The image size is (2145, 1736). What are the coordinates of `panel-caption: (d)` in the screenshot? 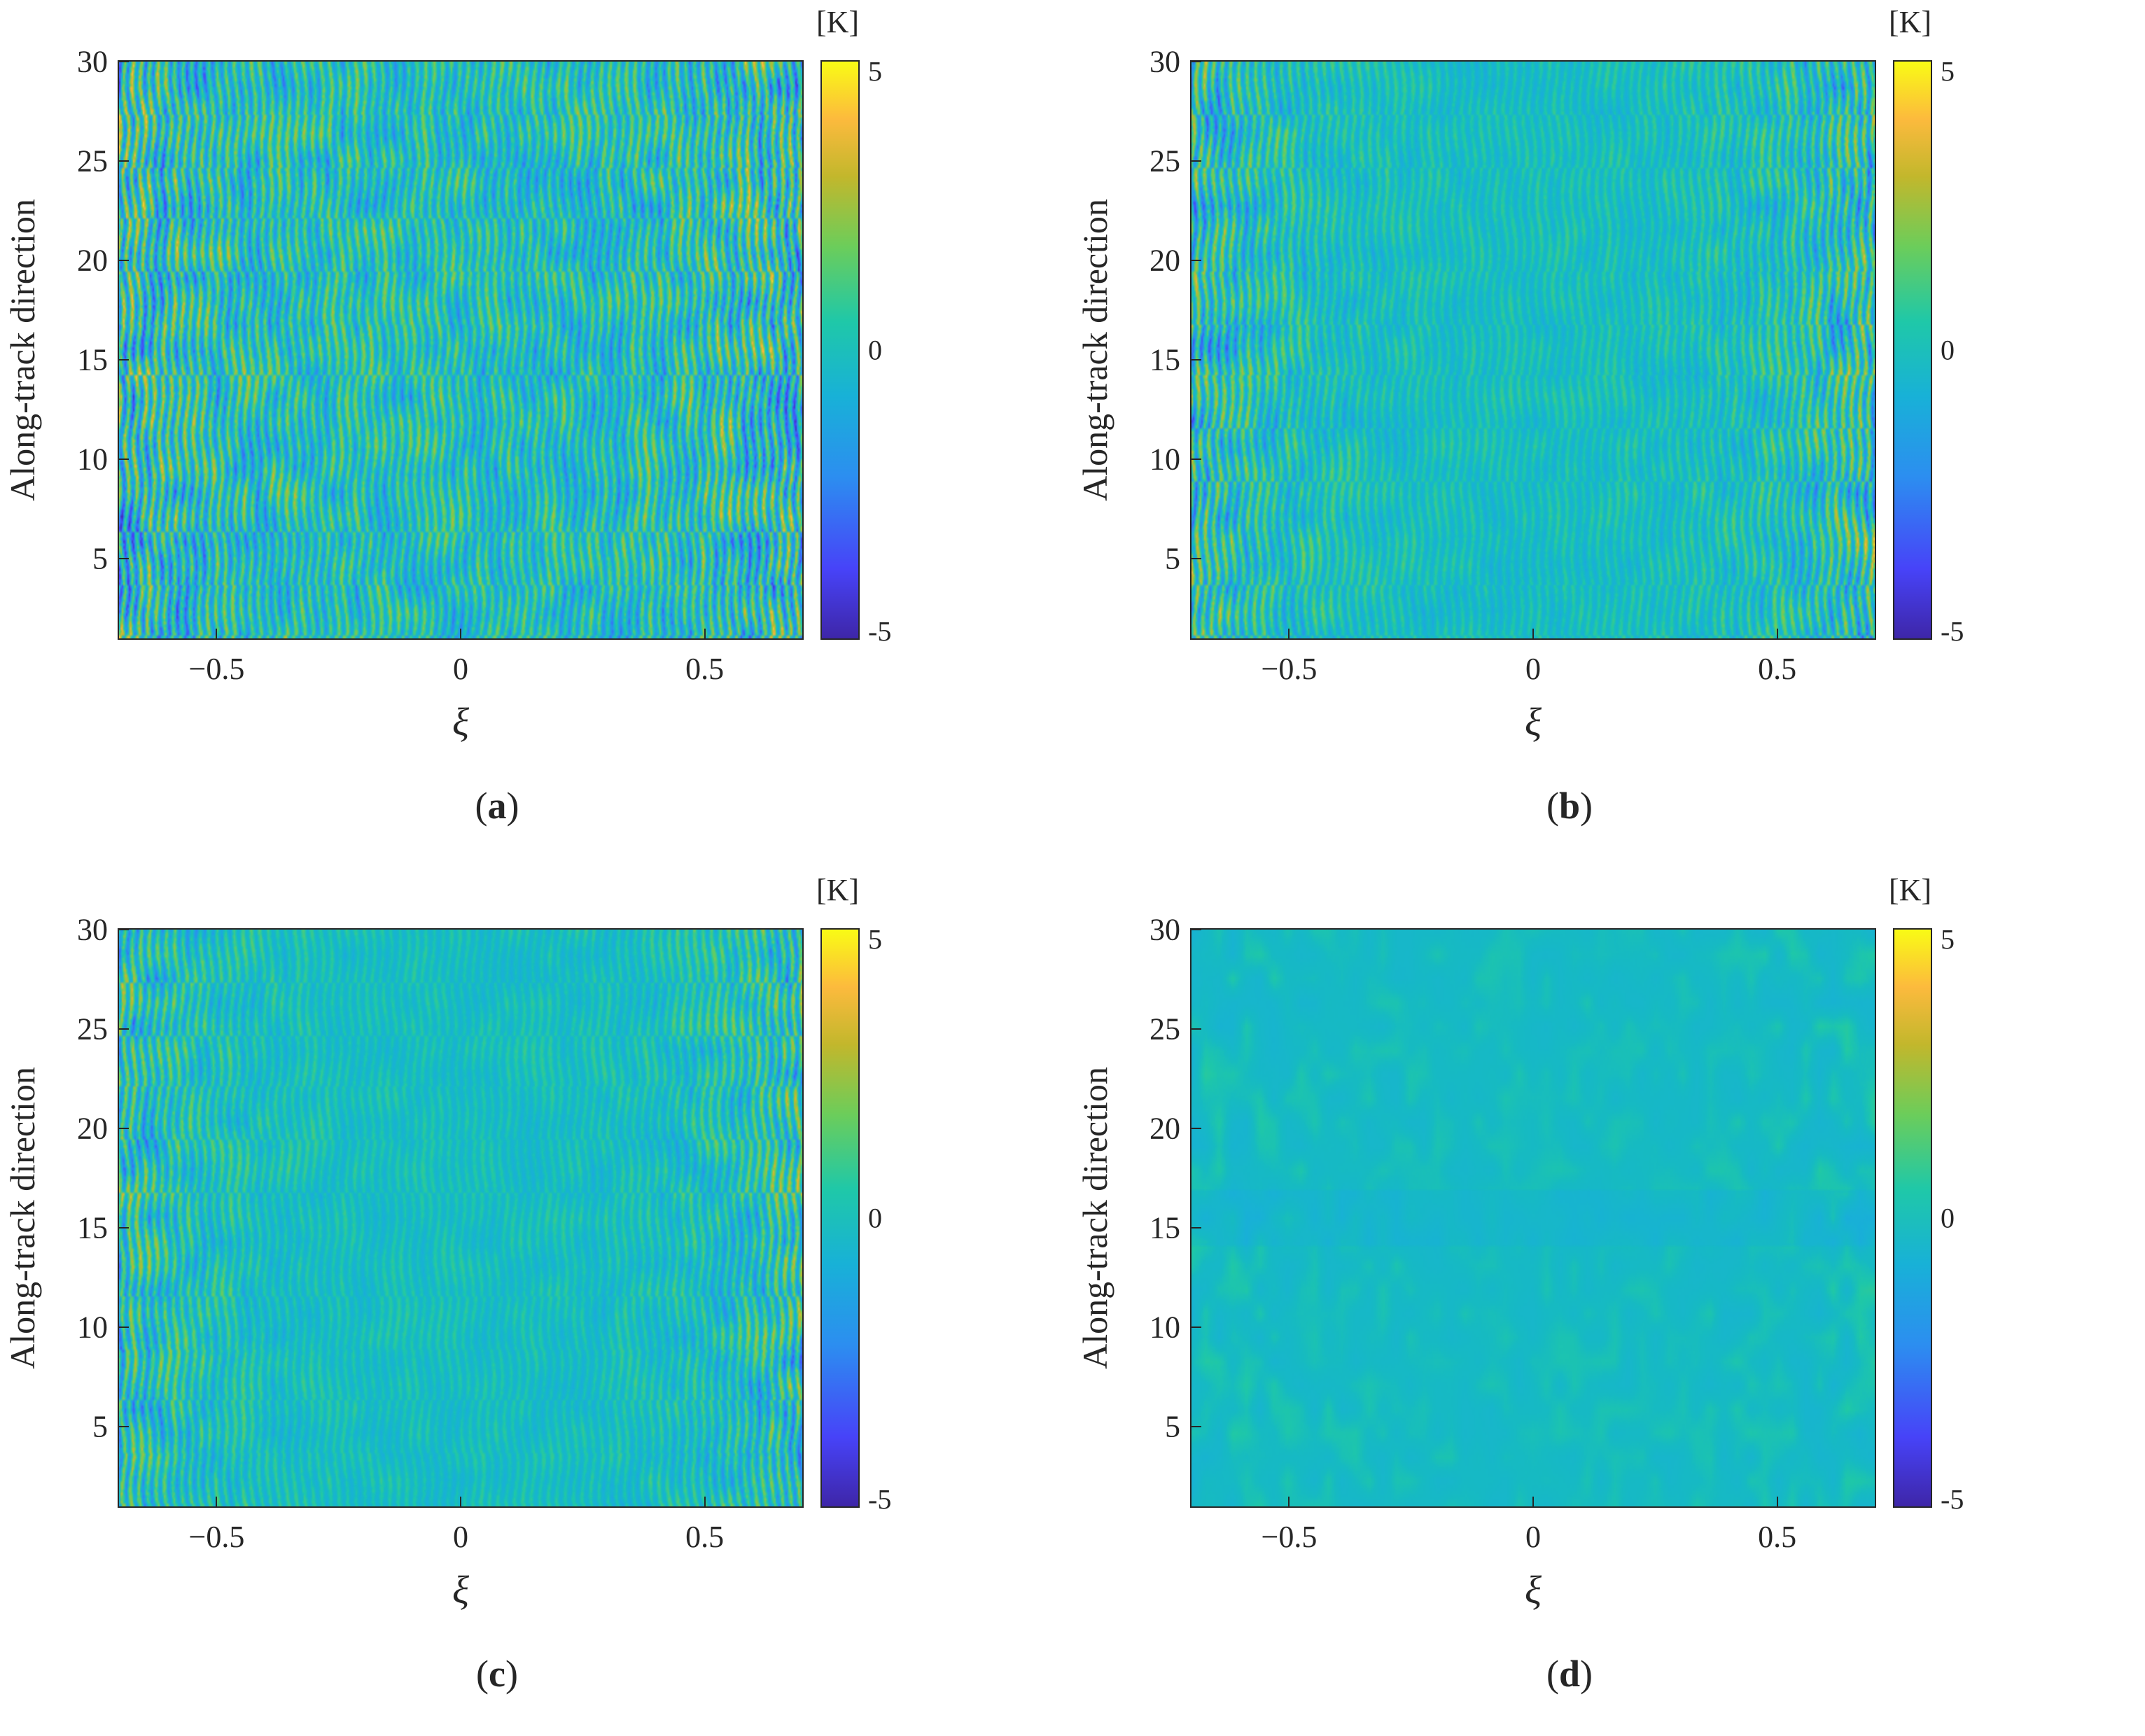 It's located at (1569, 1674).